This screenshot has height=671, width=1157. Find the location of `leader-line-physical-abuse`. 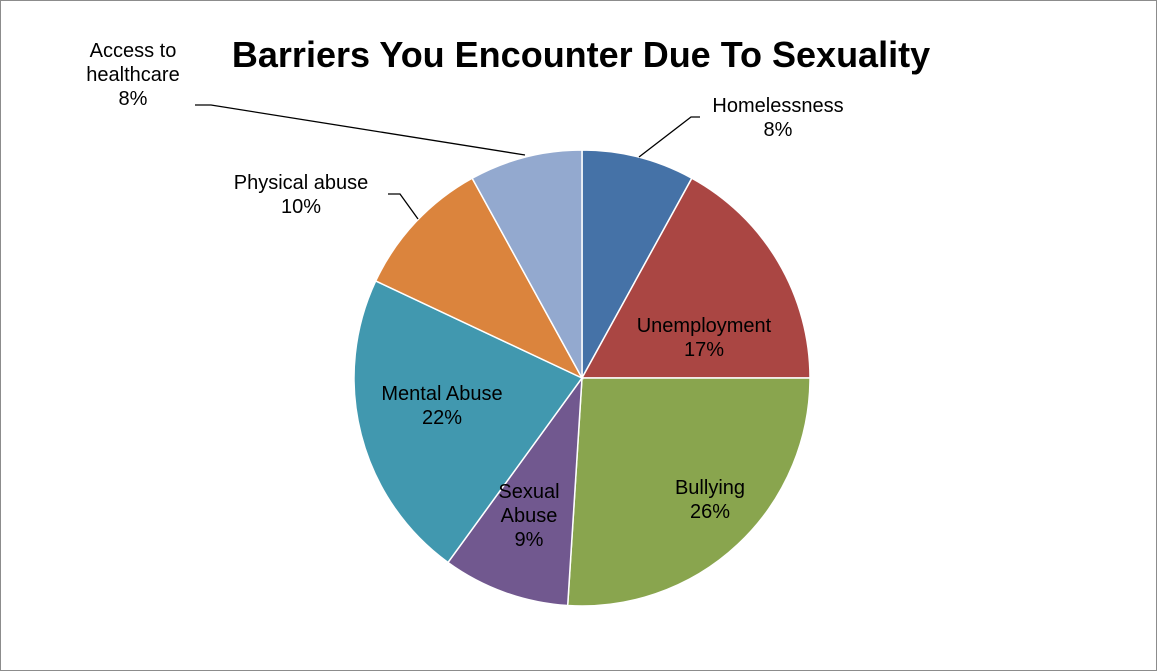

leader-line-physical-abuse is located at coordinates (403, 206).